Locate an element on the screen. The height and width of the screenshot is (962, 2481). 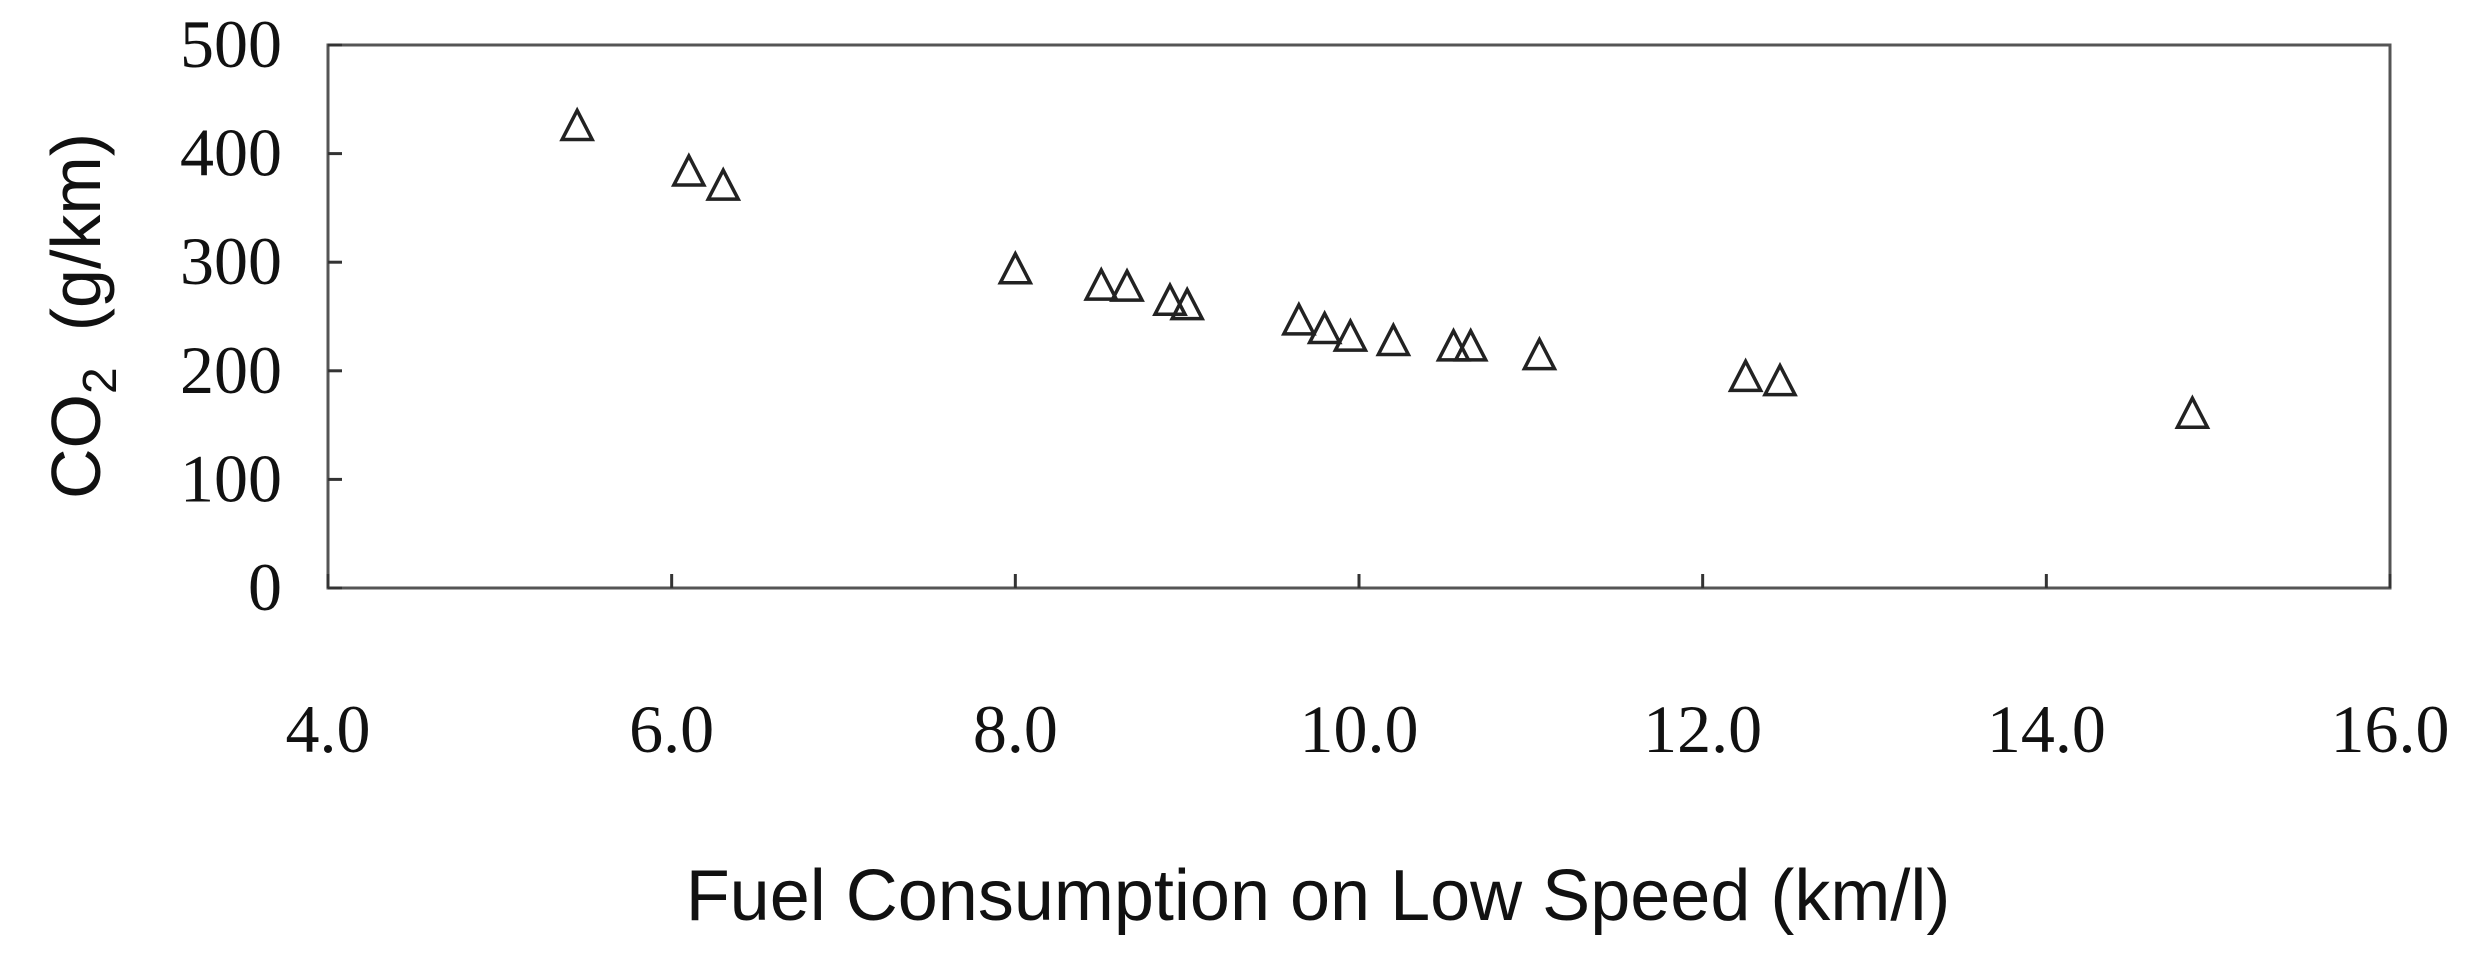
x-axis-title: Fuel Consumption on Low Speed (km/l) is located at coordinates (1318, 896).